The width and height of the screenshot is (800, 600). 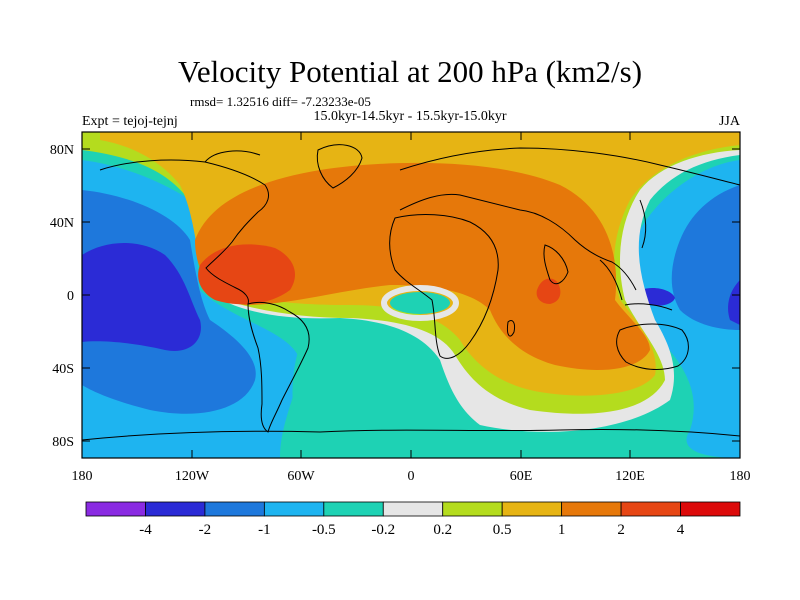 I want to click on lat-label-80s: 80S, so click(x=63, y=442).